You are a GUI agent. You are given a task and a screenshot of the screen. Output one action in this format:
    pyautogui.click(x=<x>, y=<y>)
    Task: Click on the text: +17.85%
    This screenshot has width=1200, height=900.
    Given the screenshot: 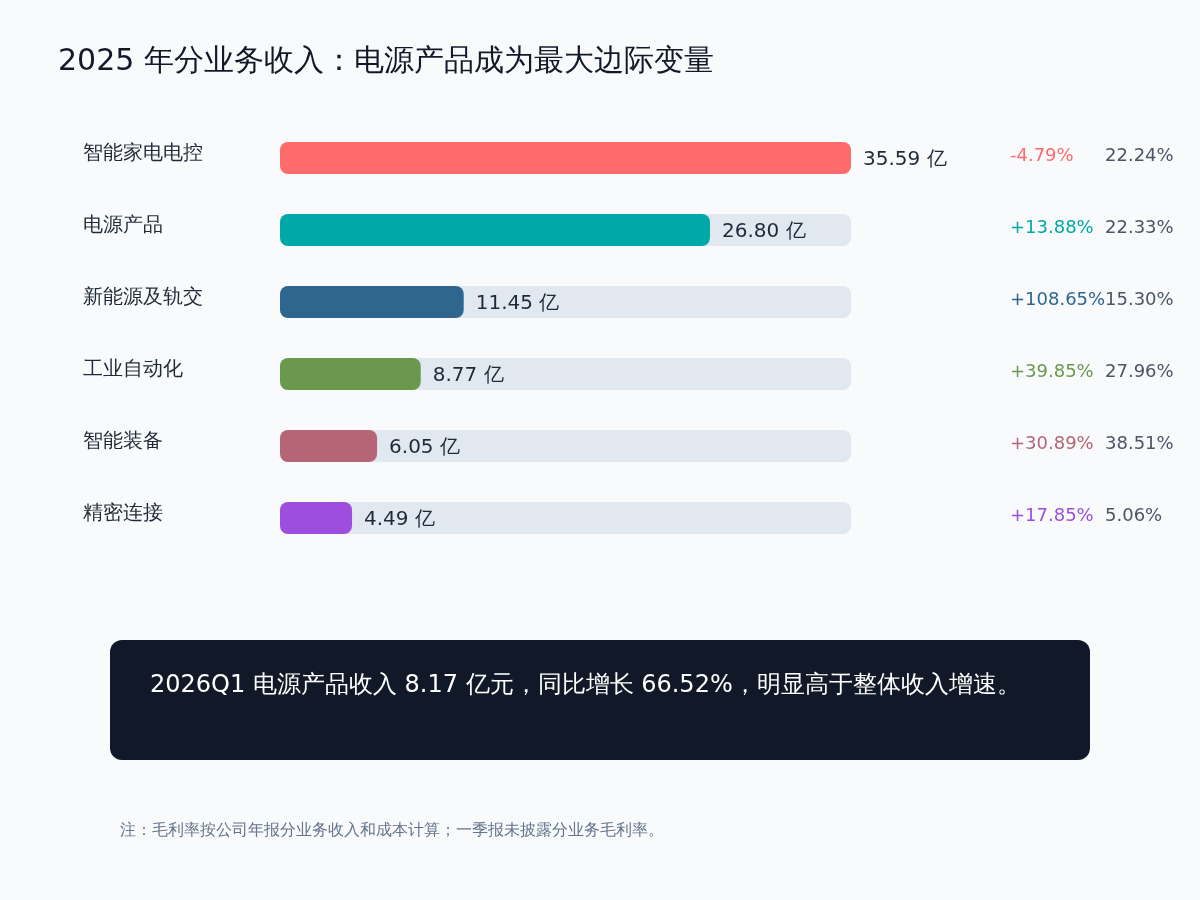 What is the action you would take?
    pyautogui.click(x=1052, y=515)
    